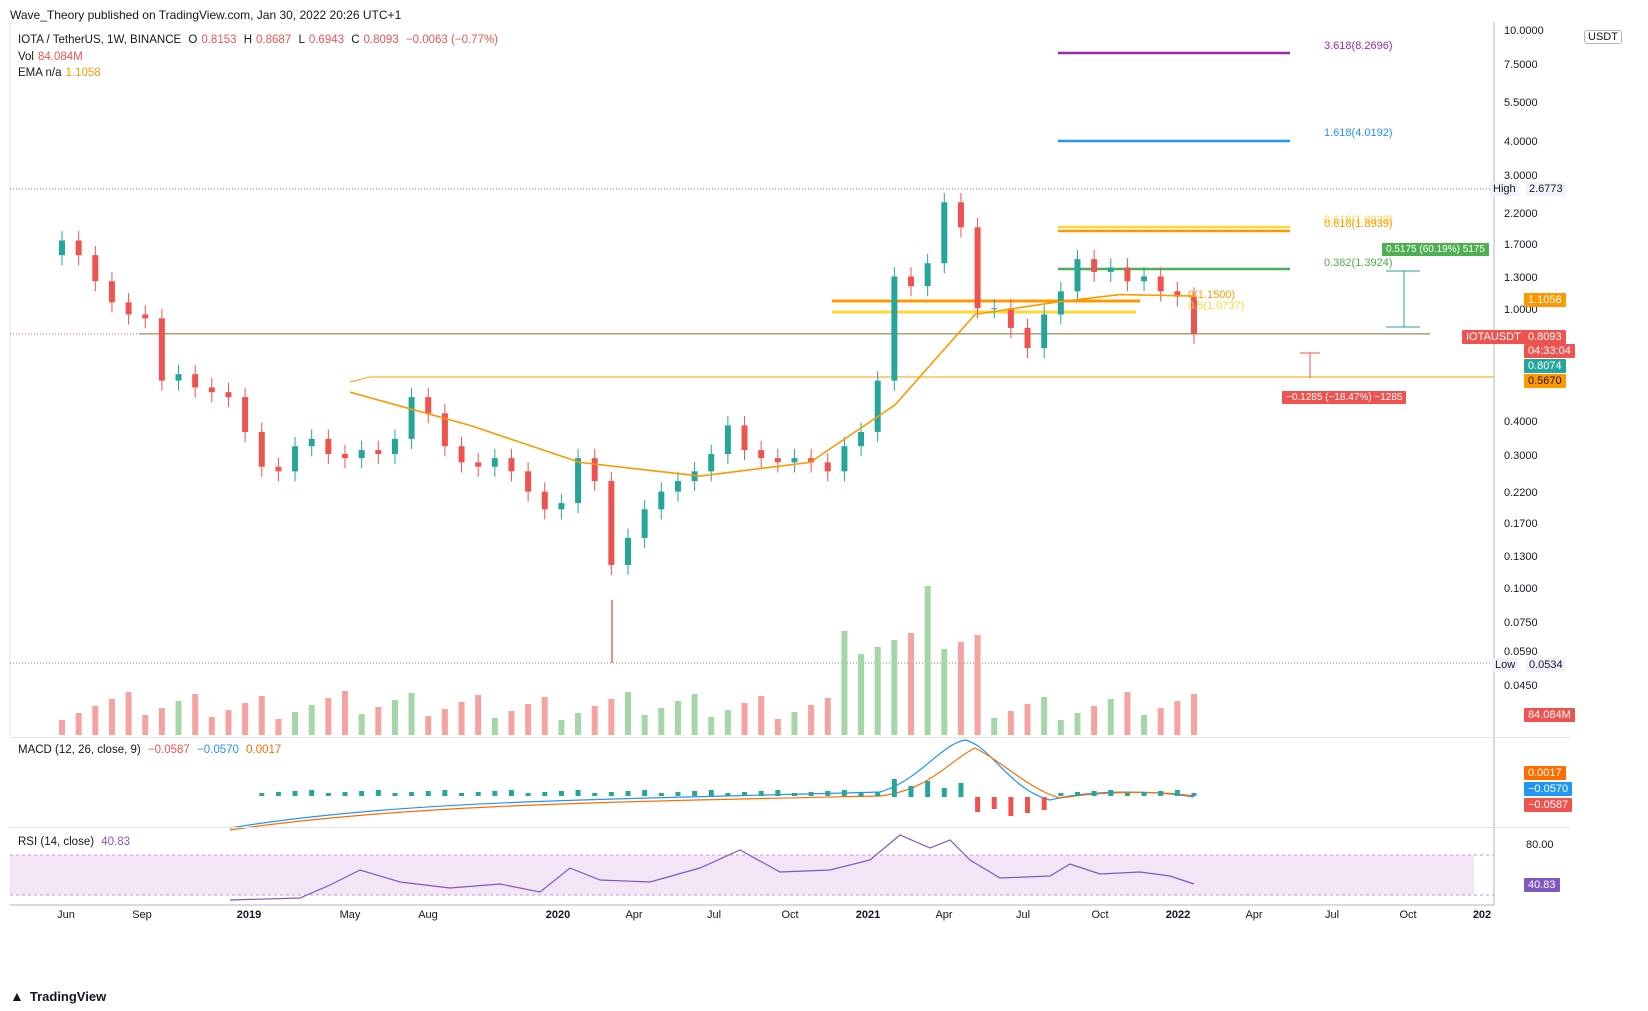  I want to click on low-value-tag: 0.0534, so click(1546, 665).